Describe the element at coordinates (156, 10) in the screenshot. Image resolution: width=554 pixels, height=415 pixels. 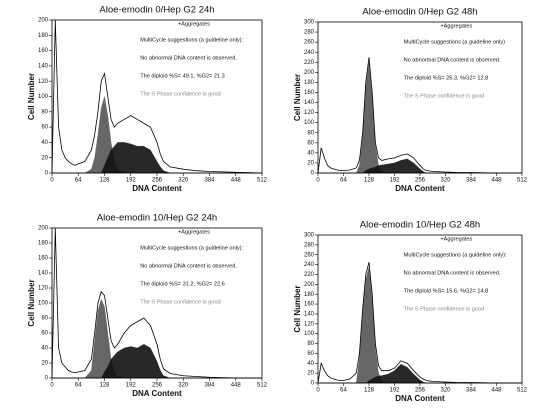
I see `chart-title: Aloe-emodin 0/Hep G2 24h` at that location.